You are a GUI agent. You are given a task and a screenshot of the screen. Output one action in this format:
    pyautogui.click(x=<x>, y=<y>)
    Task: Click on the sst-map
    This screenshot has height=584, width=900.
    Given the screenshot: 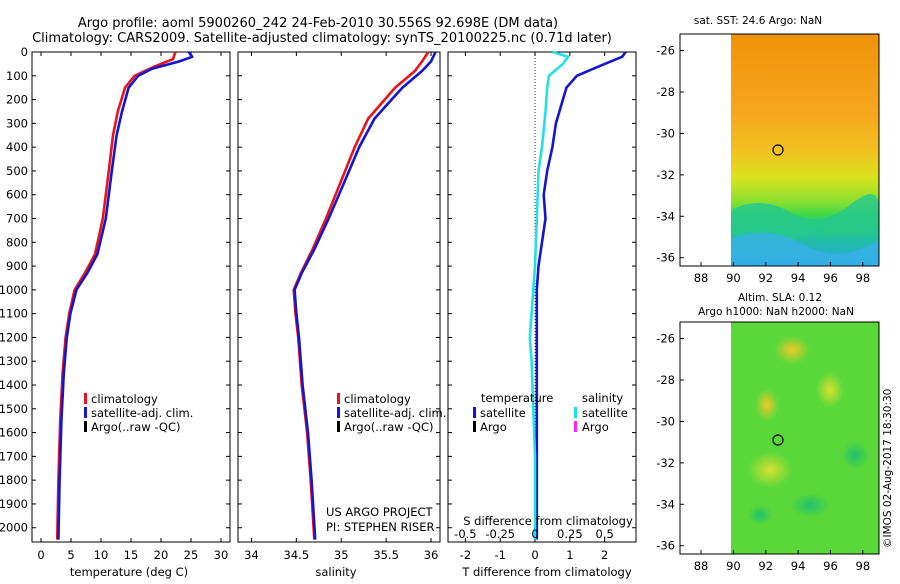 What is the action you would take?
    pyautogui.click(x=779, y=150)
    